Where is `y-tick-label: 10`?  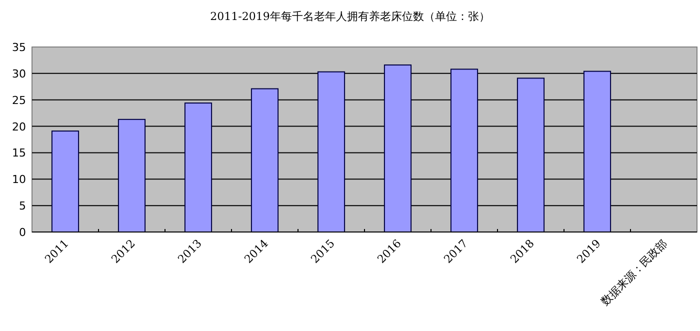 y-tick-label: 10 is located at coordinates (19, 179).